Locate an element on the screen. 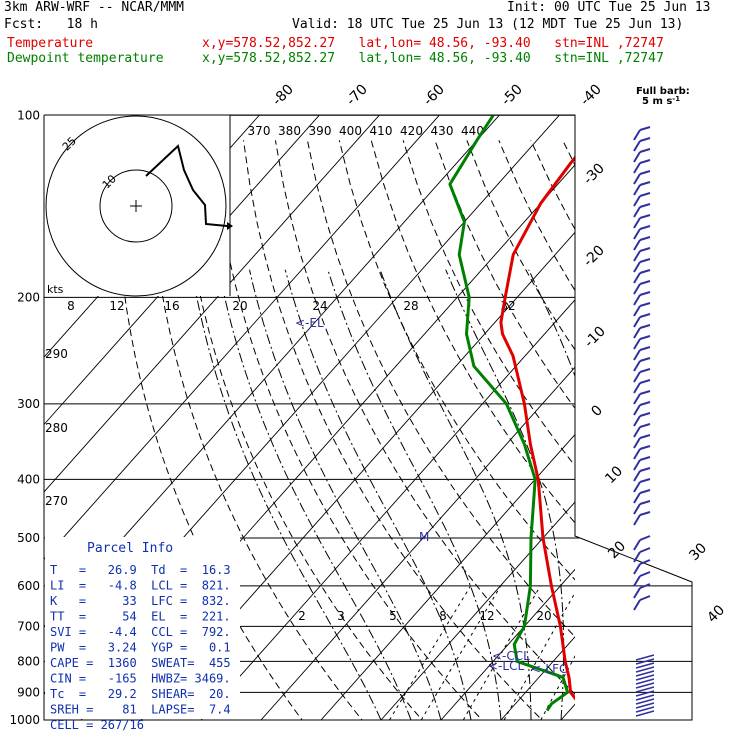  mixing-ratio-label: 24 is located at coordinates (319, 306).